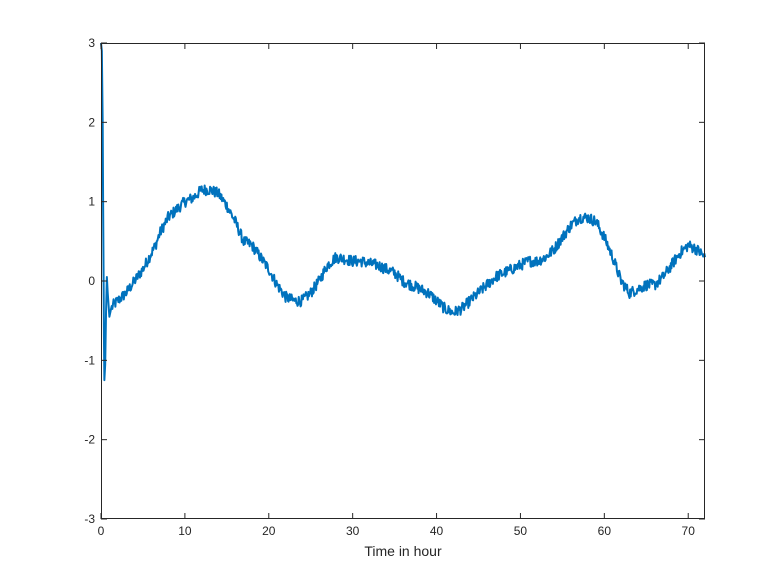  Describe the element at coordinates (91, 43) in the screenshot. I see `y-tick-label: 3` at that location.